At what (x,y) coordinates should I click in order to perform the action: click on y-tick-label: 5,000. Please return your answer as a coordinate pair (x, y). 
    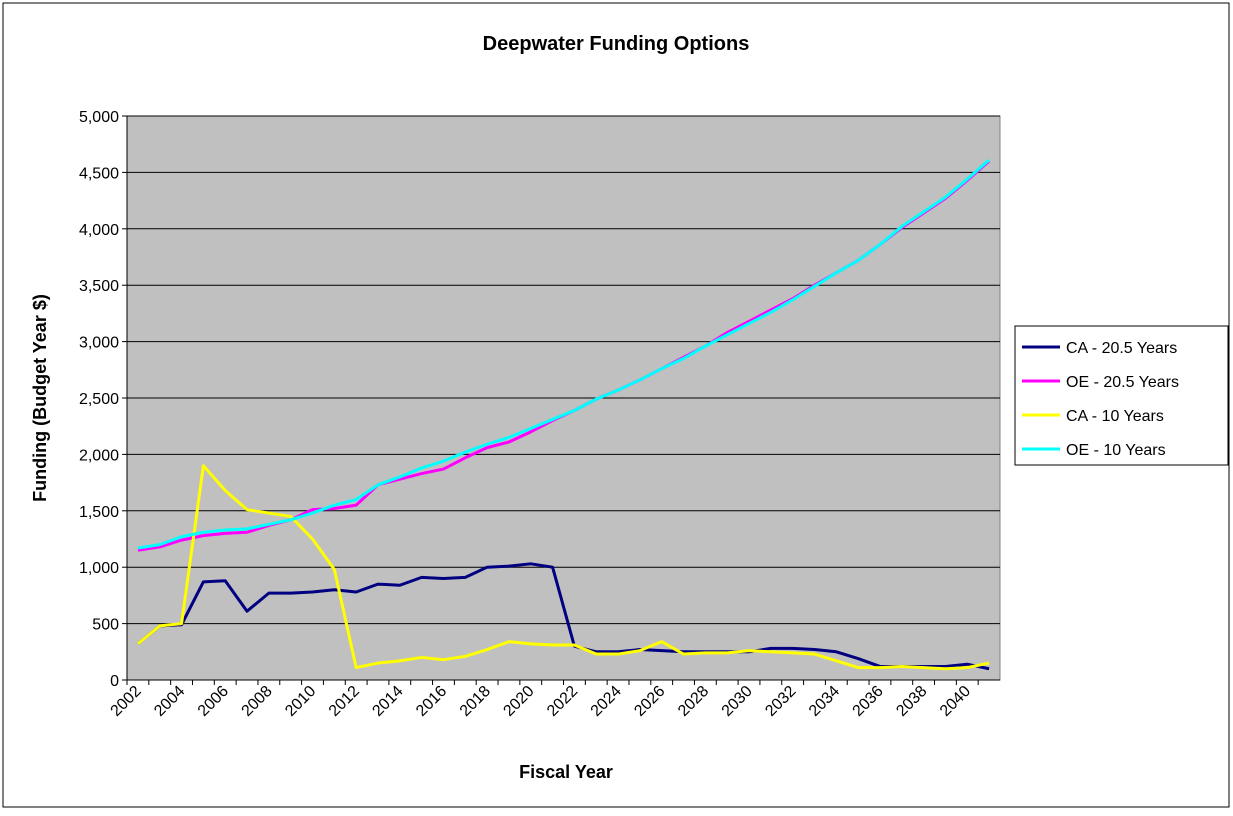
    Looking at the image, I should click on (99, 117).